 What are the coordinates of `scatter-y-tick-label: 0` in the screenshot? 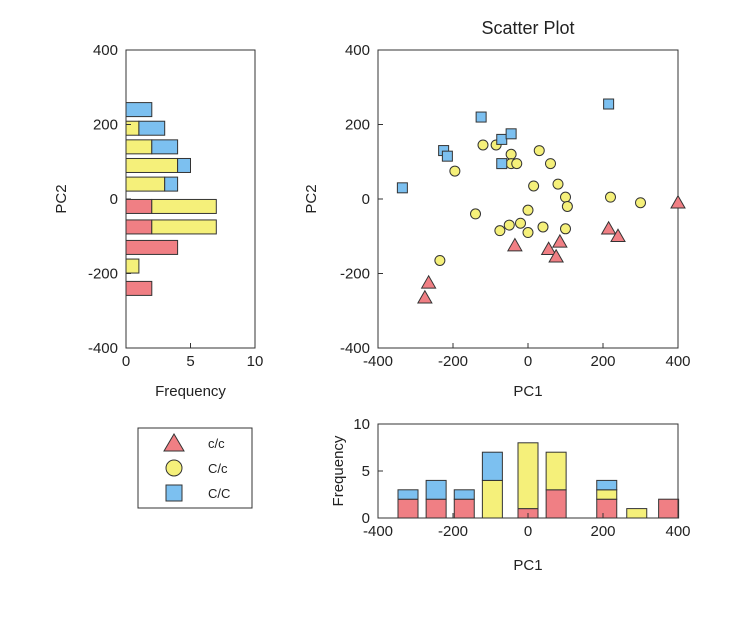 It's located at (366, 199).